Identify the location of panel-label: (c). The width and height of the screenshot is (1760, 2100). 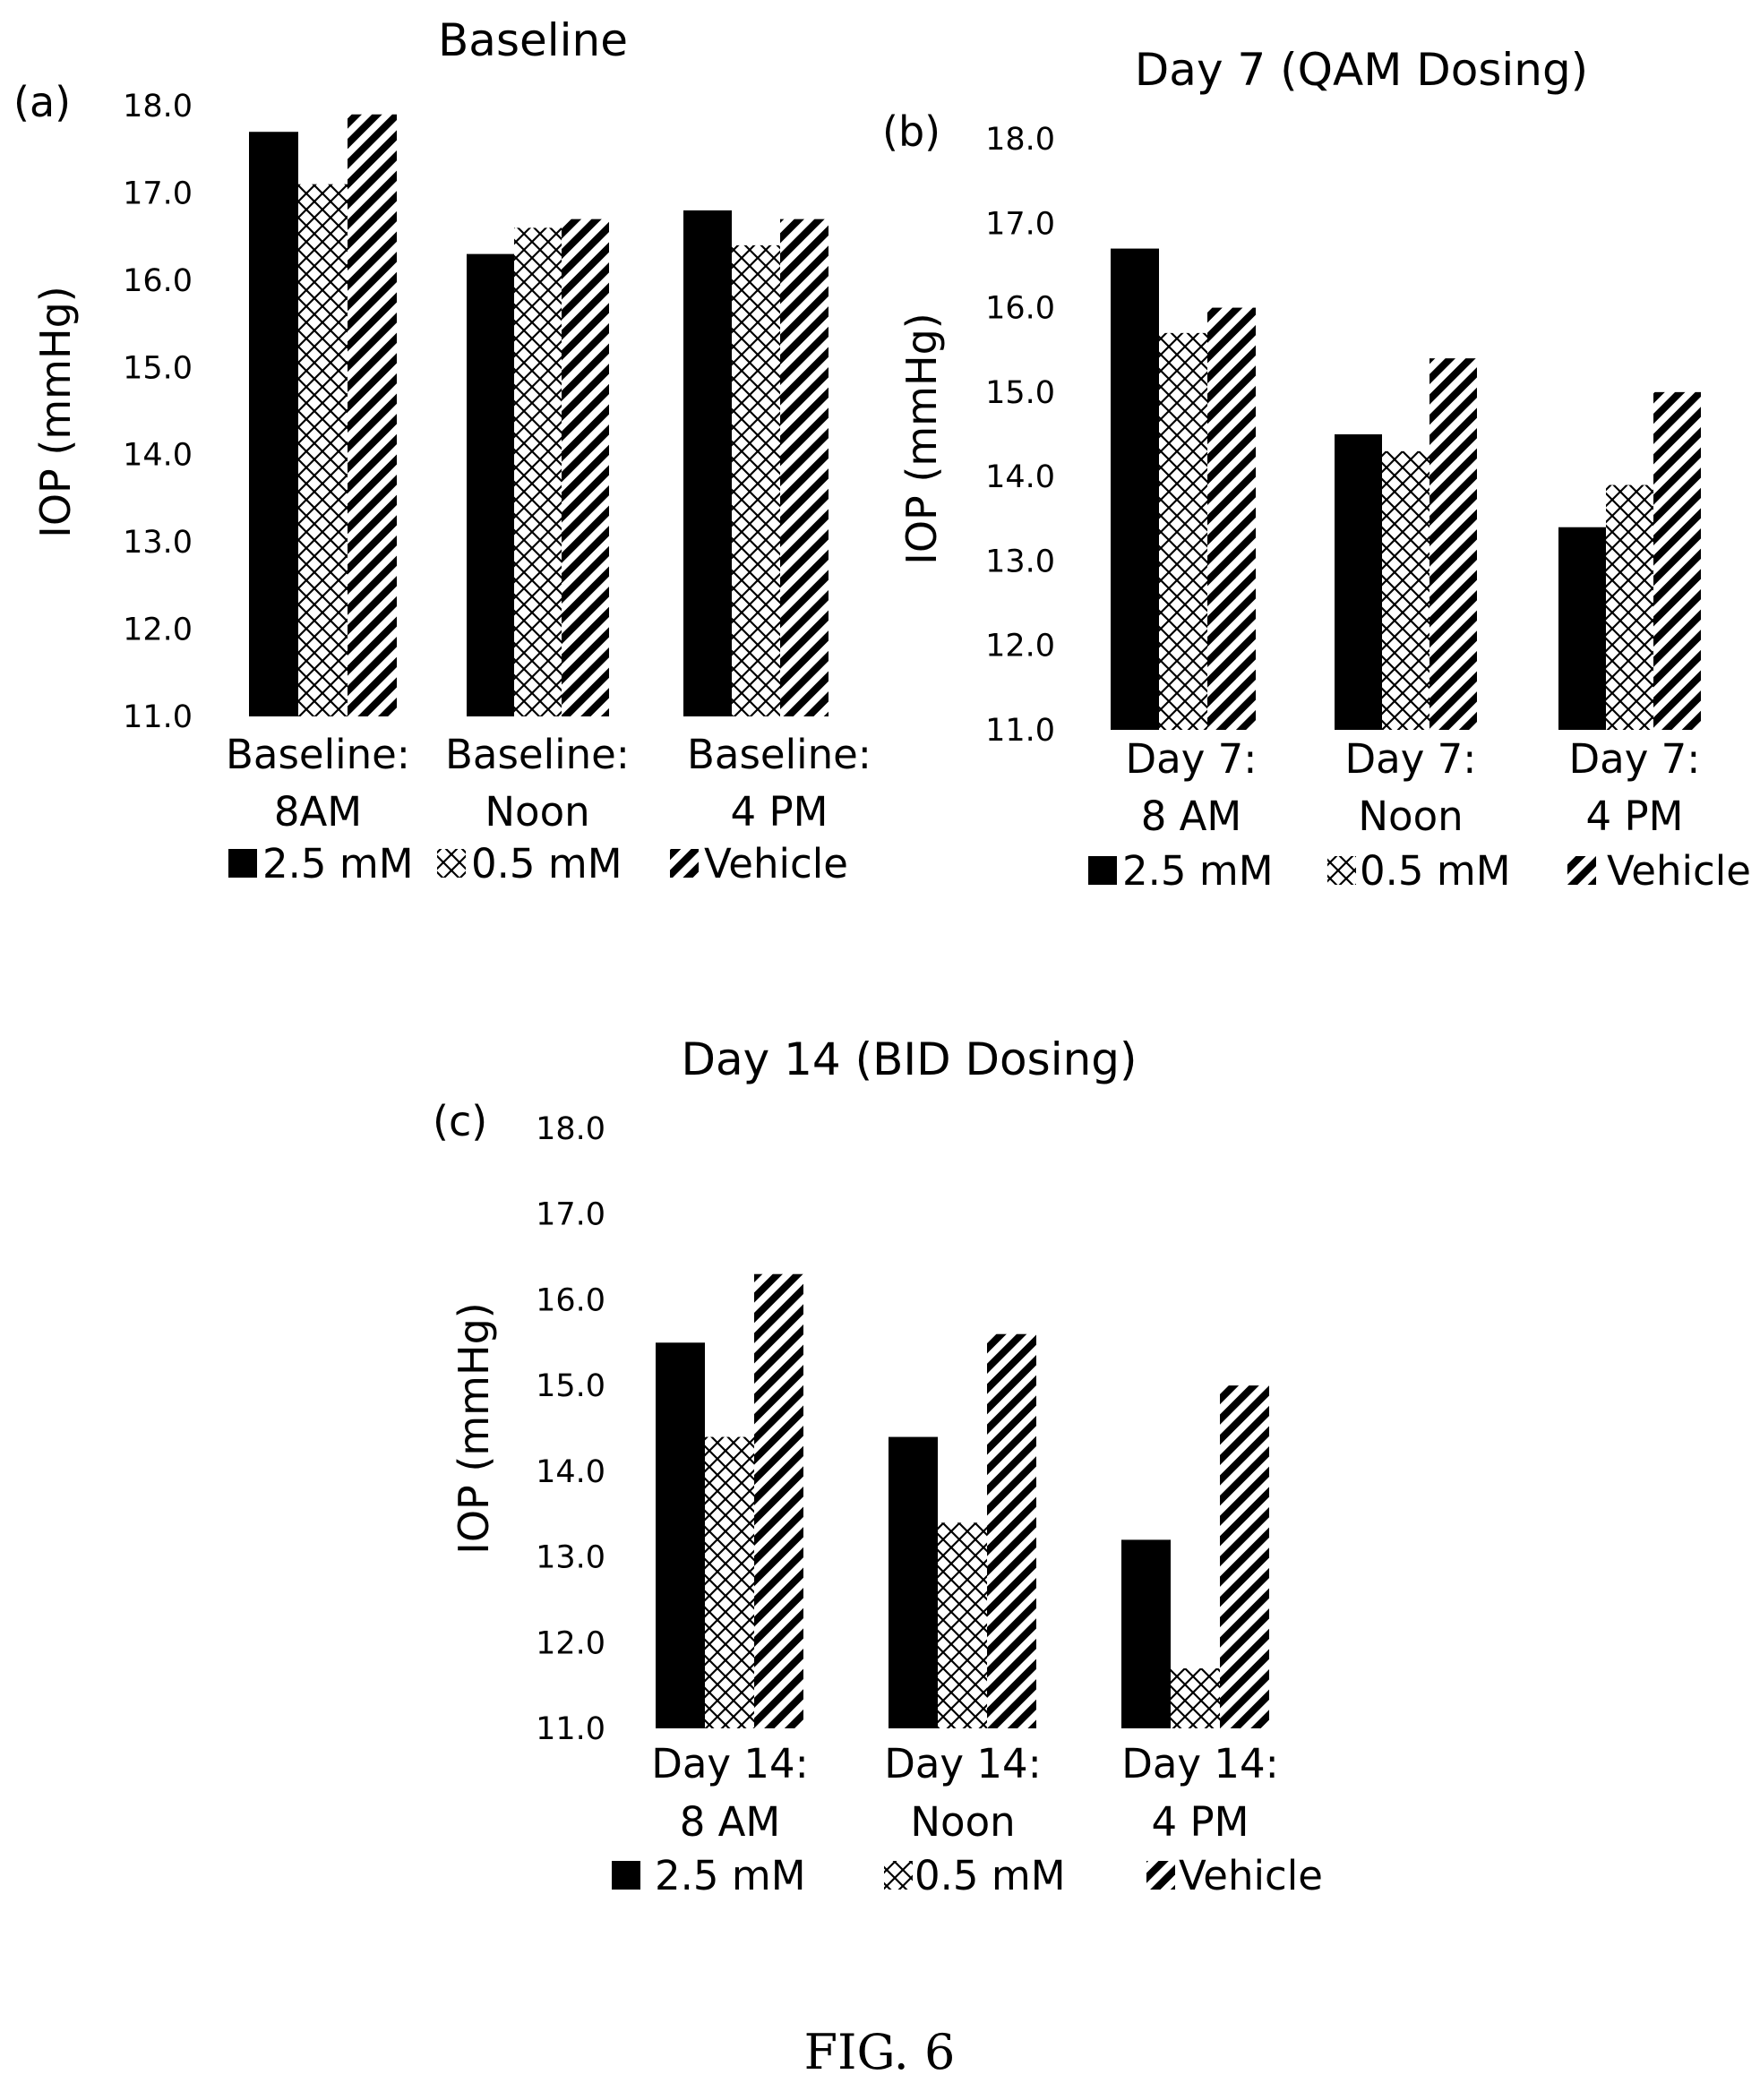
(460, 1121).